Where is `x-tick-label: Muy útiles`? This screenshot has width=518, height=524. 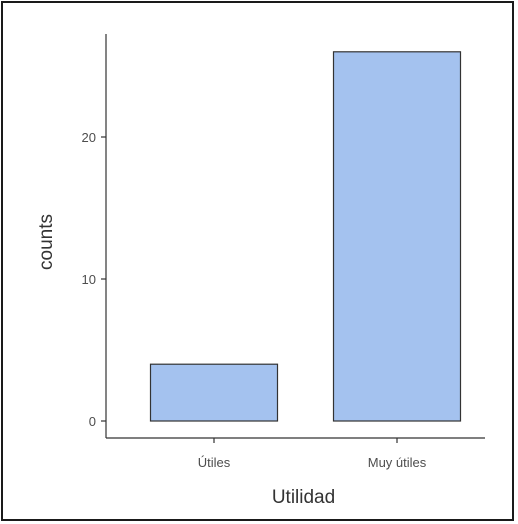 x-tick-label: Muy útiles is located at coordinates (397, 462).